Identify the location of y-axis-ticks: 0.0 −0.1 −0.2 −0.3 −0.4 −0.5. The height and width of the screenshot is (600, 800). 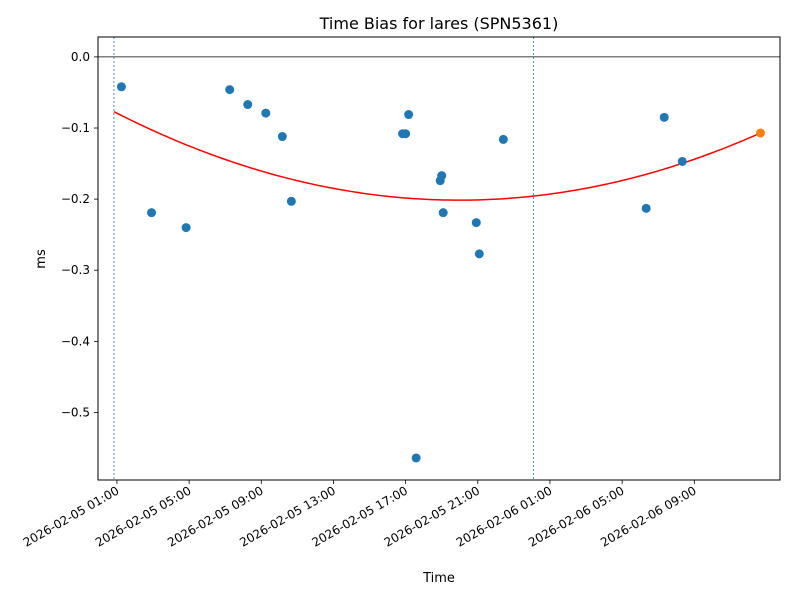
(79, 234).